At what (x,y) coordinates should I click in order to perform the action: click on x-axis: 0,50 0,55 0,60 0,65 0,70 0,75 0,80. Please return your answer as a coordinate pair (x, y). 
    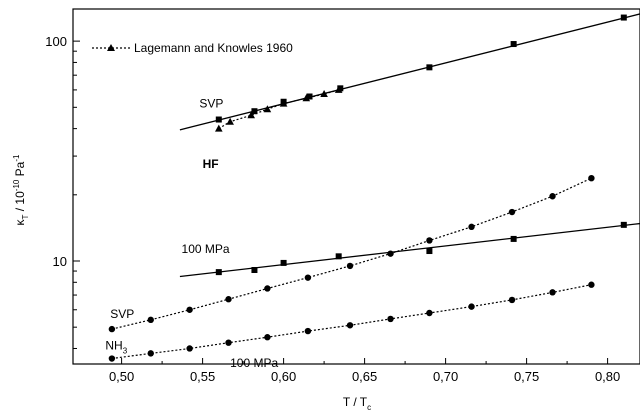
    Looking at the image, I should click on (364, 371).